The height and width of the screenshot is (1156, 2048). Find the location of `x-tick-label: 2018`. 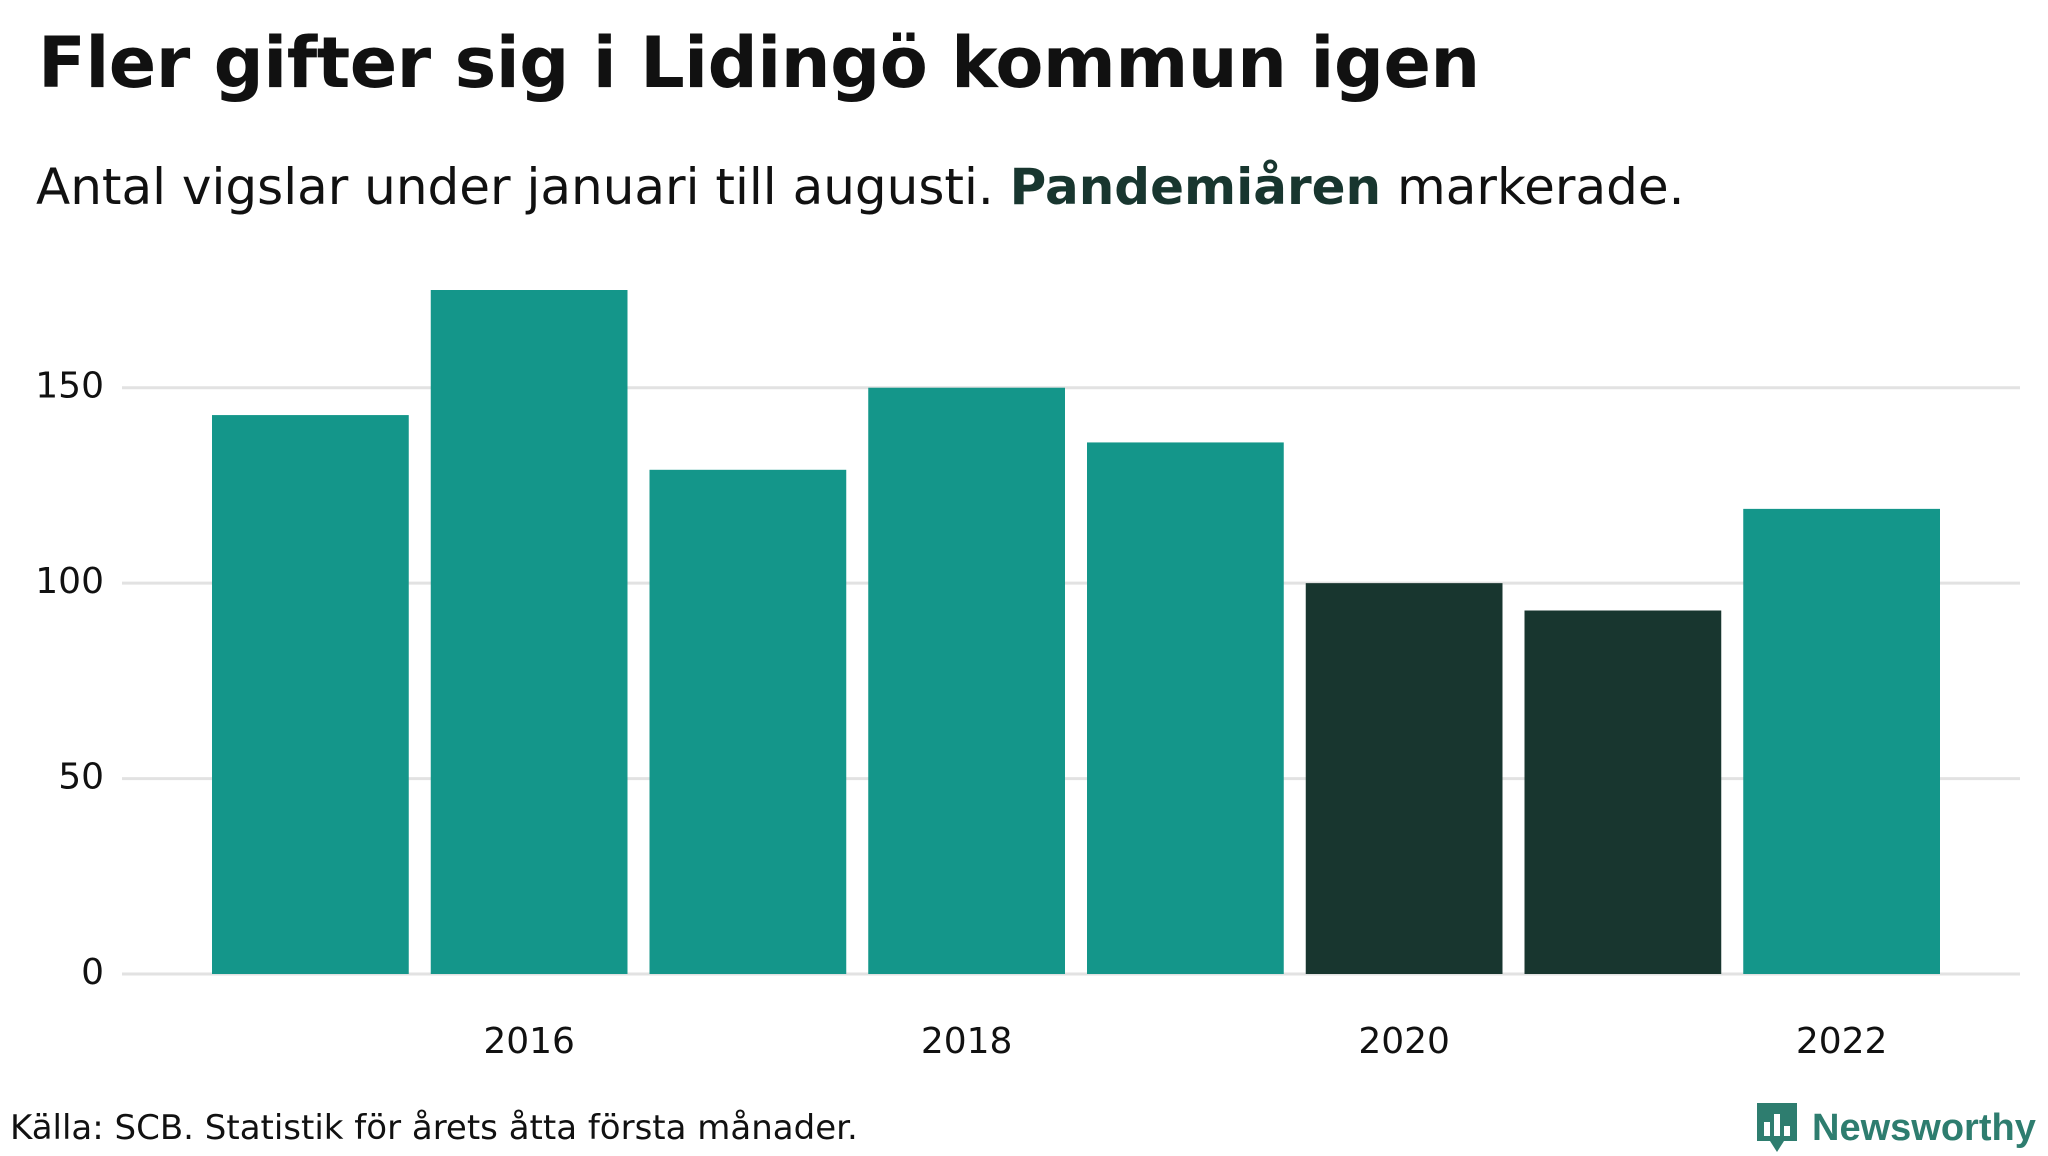

x-tick-label: 2018 is located at coordinates (967, 1041).